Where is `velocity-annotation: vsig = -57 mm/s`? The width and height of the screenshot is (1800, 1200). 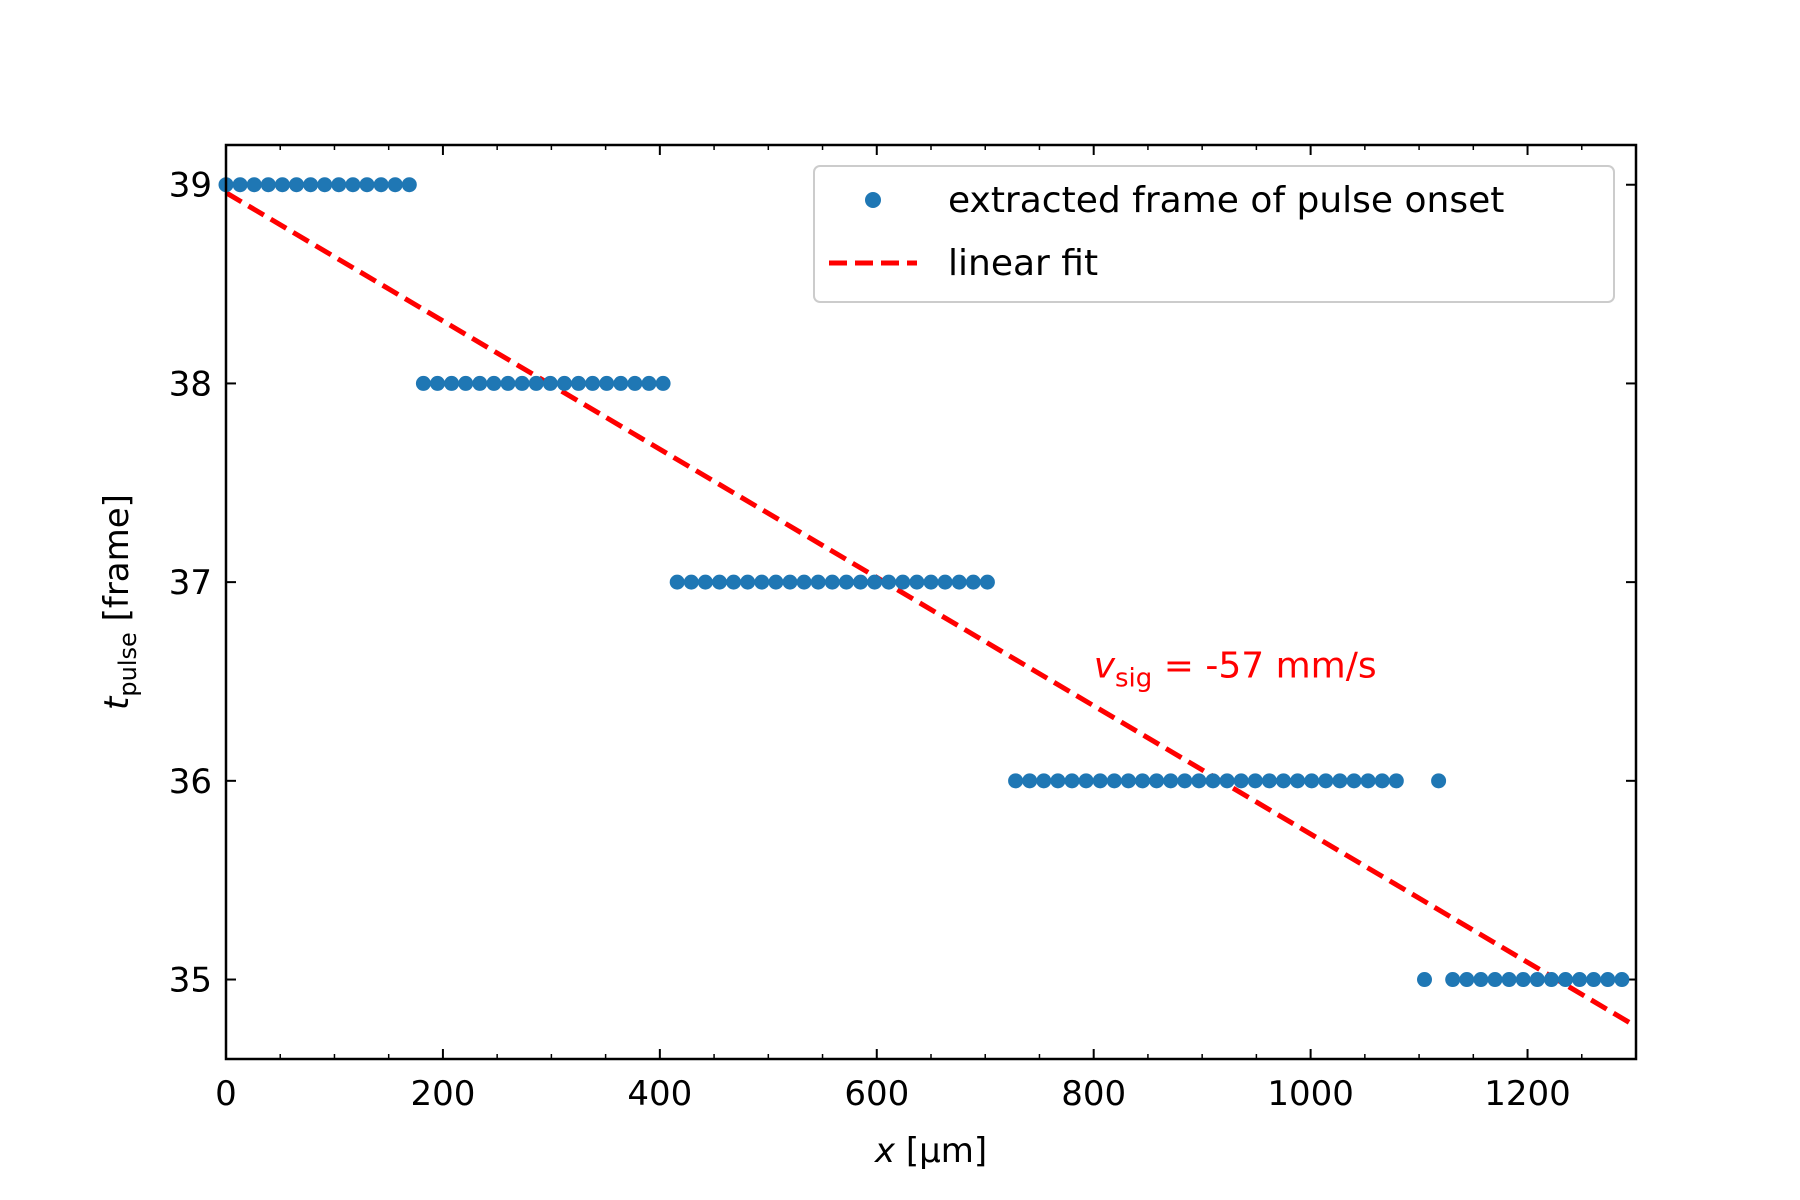
velocity-annotation: vsig = -57 mm/s is located at coordinates (1235, 670).